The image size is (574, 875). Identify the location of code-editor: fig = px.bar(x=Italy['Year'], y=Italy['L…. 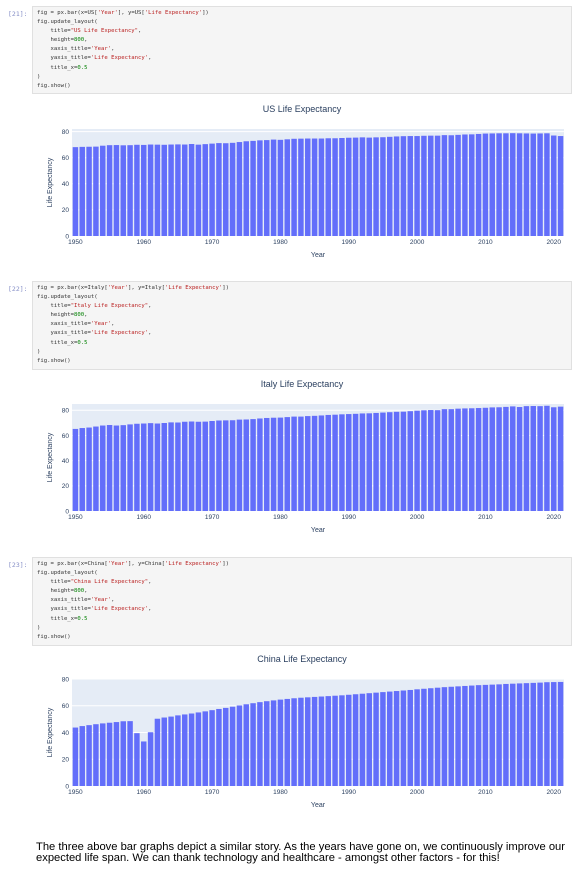
(302, 325).